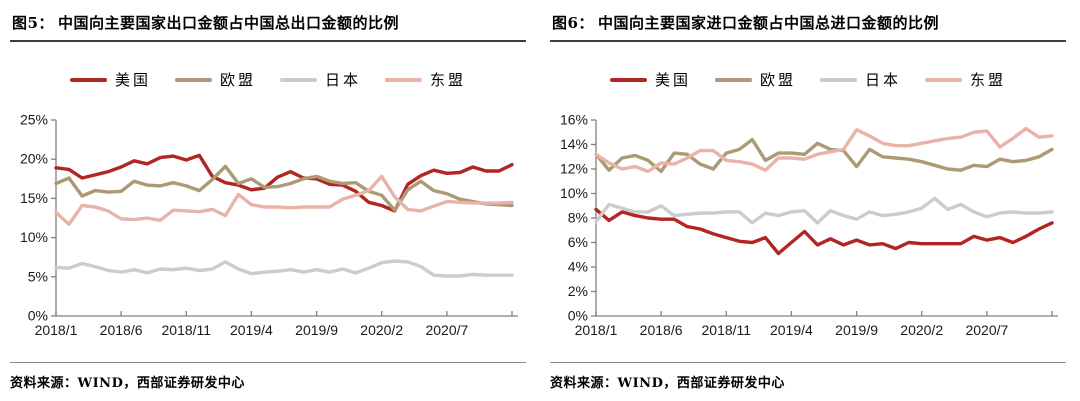  What do you see at coordinates (34, 120) in the screenshot?
I see `y-tick-label: 25%` at bounding box center [34, 120].